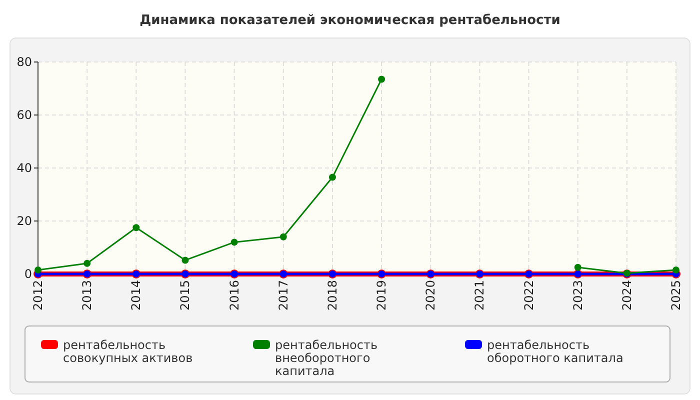  I want to click on x-tick-label: 2025, so click(676, 295).